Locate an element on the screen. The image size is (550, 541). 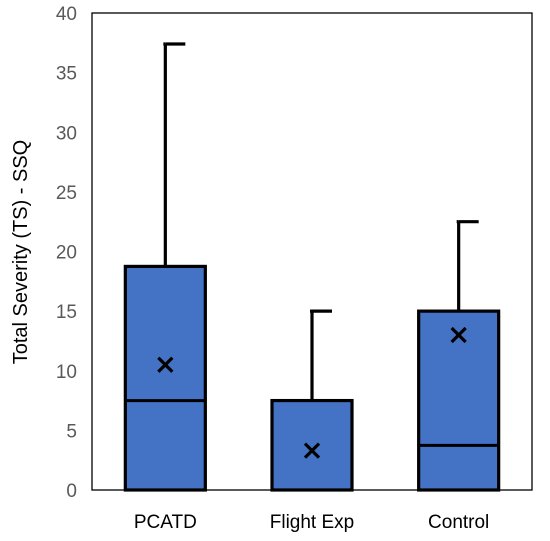
y-tick-label: 40 is located at coordinates (66, 14).